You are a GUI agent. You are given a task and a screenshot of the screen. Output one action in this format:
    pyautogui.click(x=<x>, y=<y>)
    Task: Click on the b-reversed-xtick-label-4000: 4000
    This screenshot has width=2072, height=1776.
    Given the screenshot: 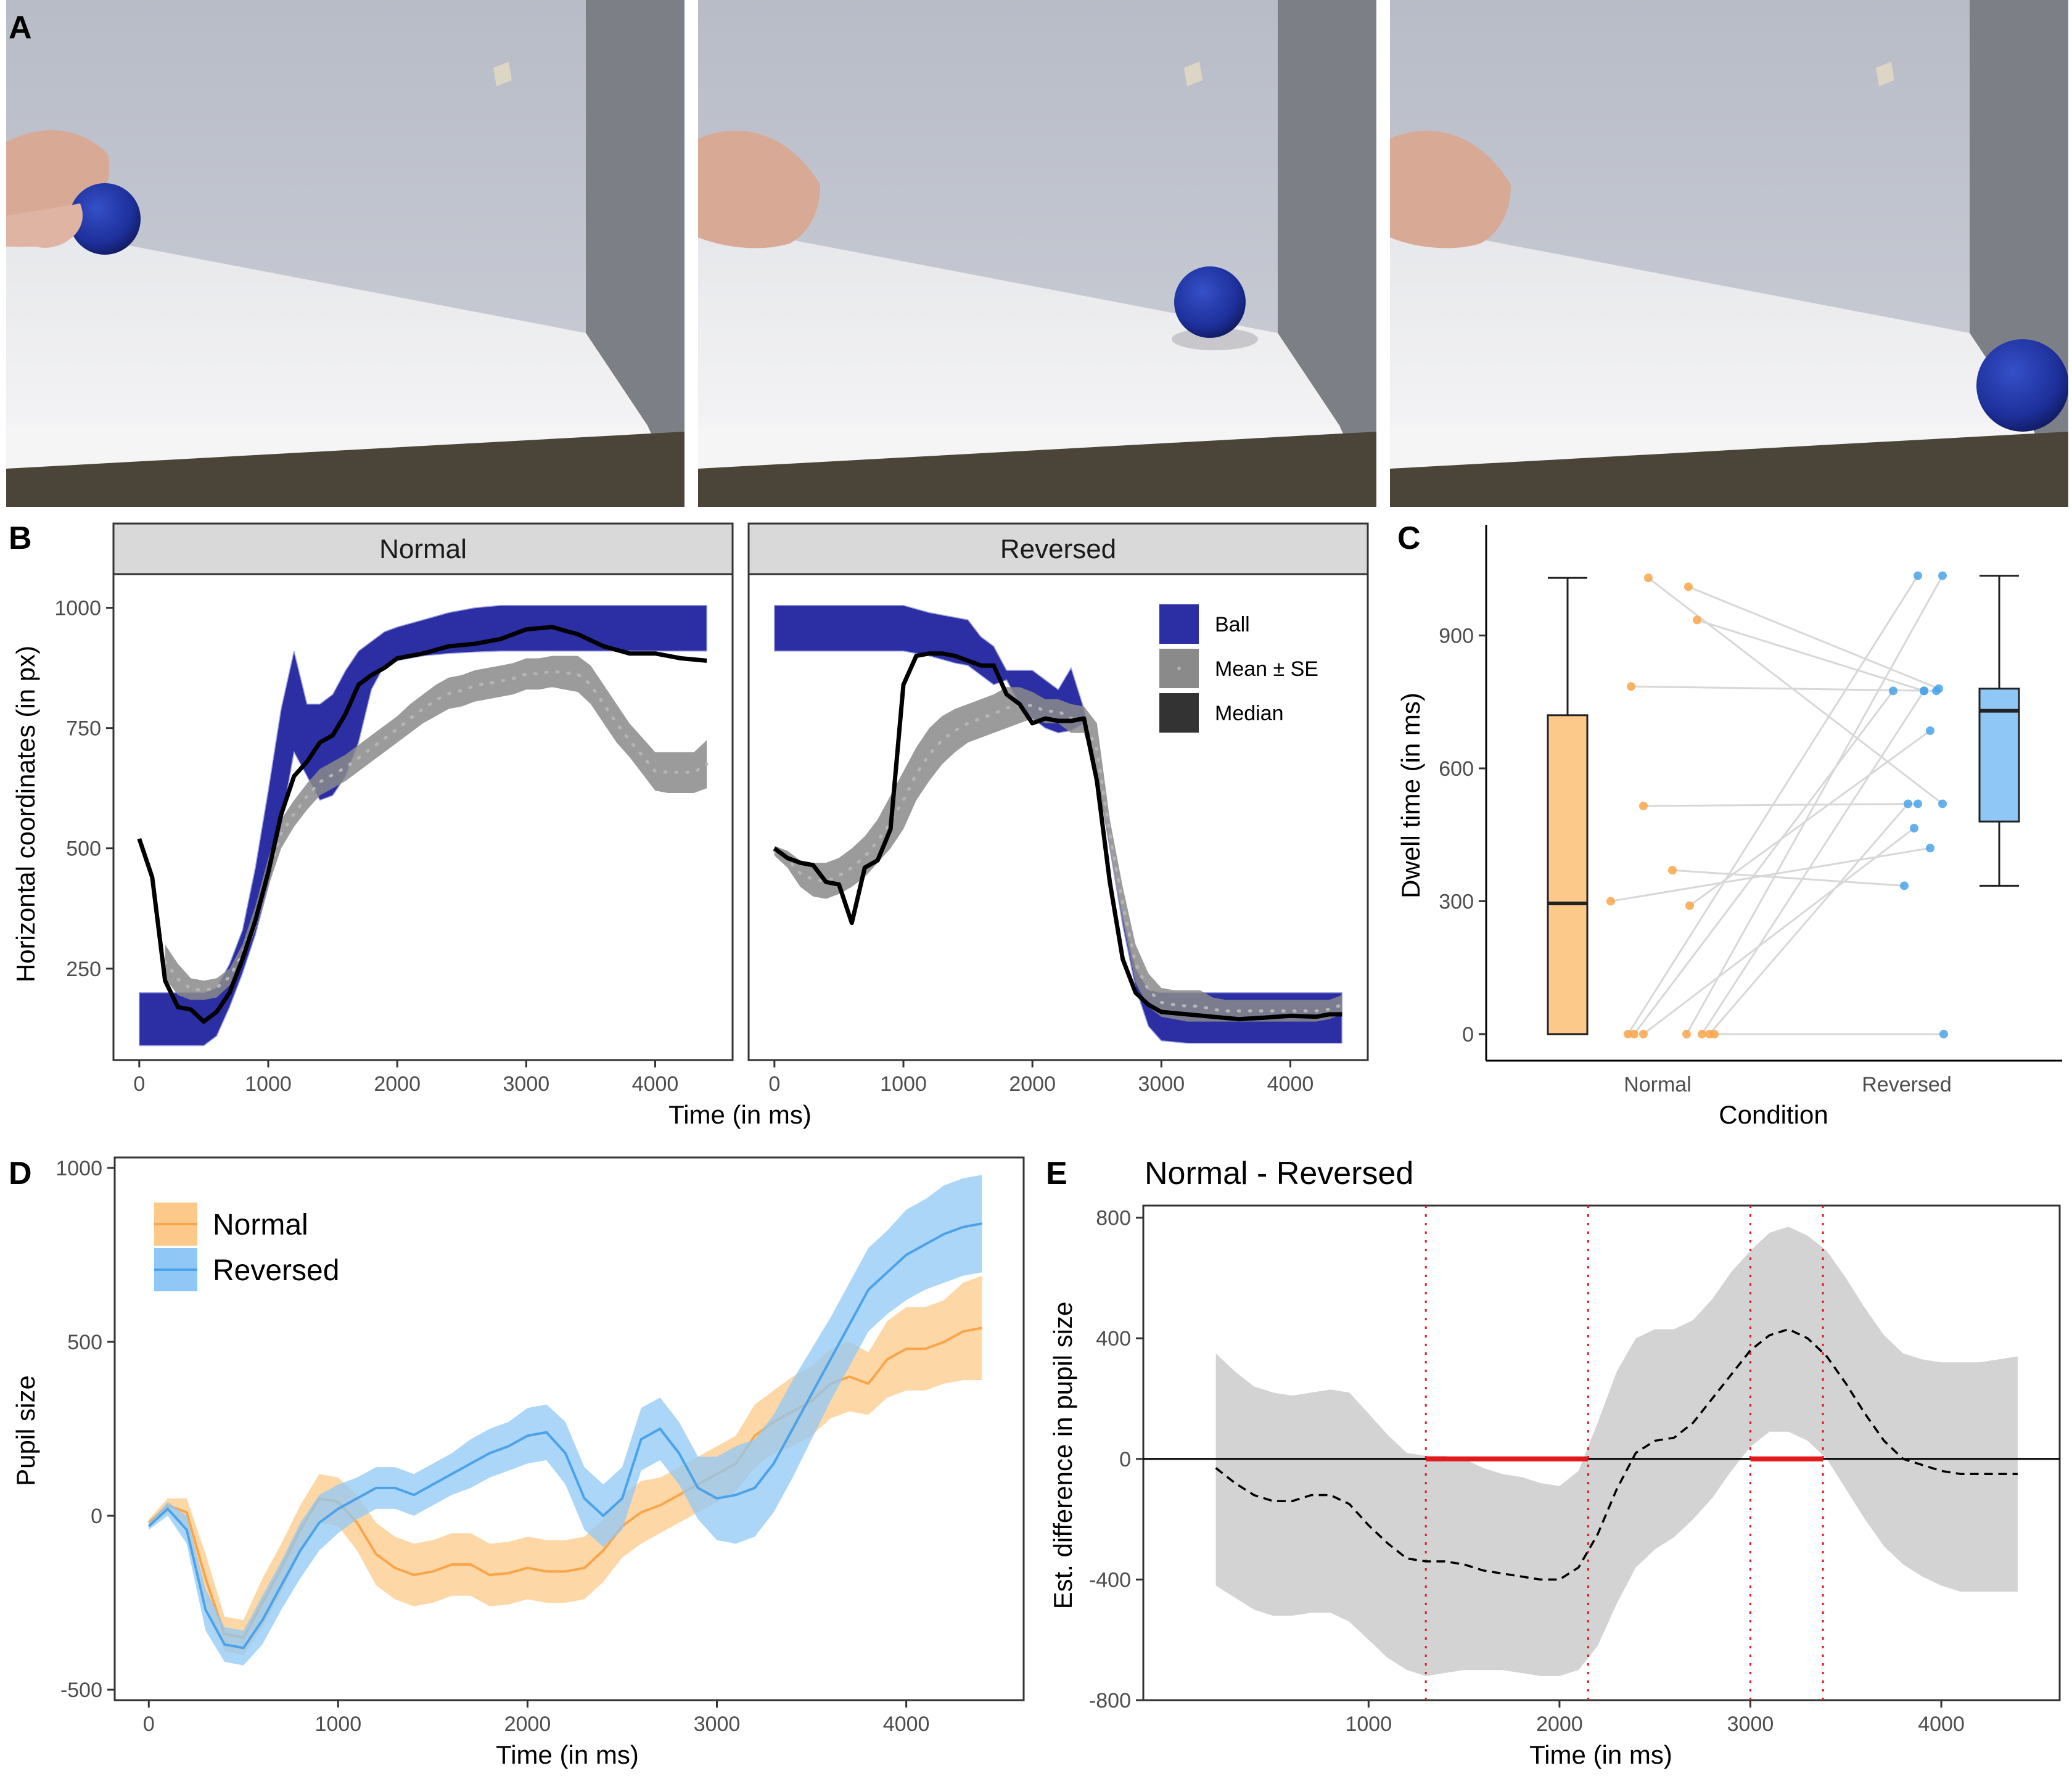 What is the action you would take?
    pyautogui.click(x=1291, y=1084)
    